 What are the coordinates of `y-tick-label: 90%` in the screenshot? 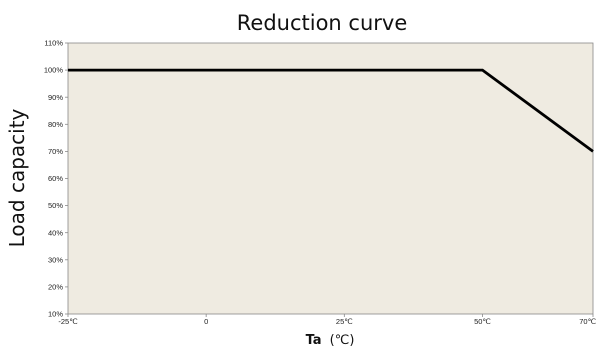 It's located at (55, 97).